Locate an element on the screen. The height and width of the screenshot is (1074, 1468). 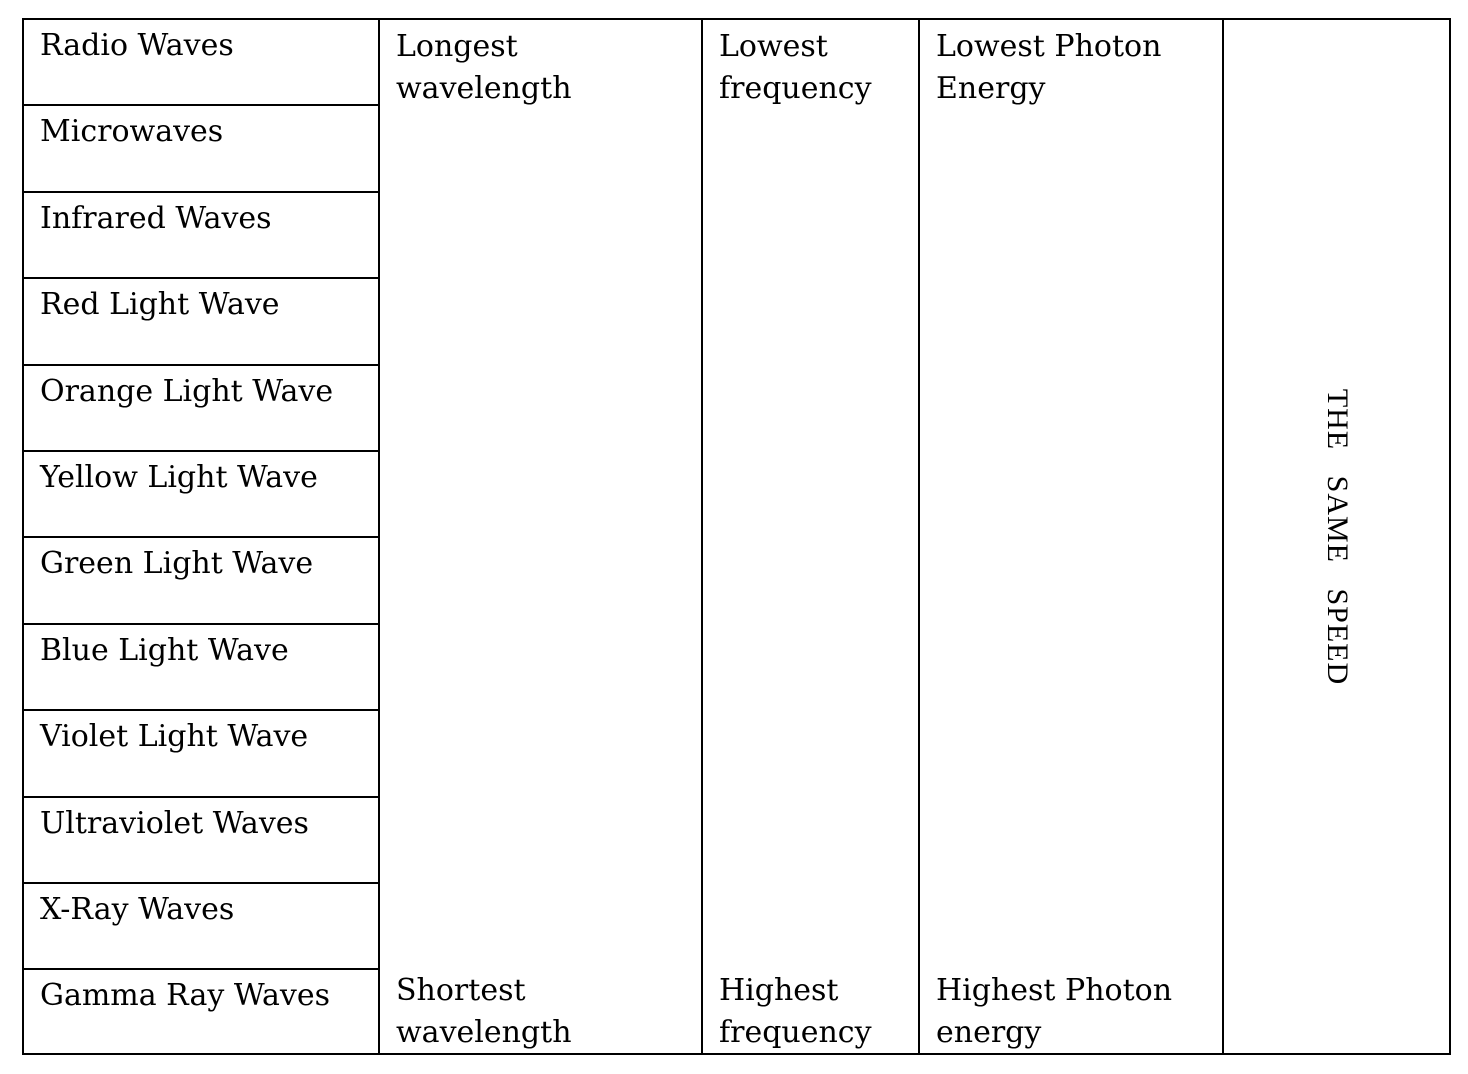
same-speed-label: THE SAME SPEED is located at coordinates (1337, 536).